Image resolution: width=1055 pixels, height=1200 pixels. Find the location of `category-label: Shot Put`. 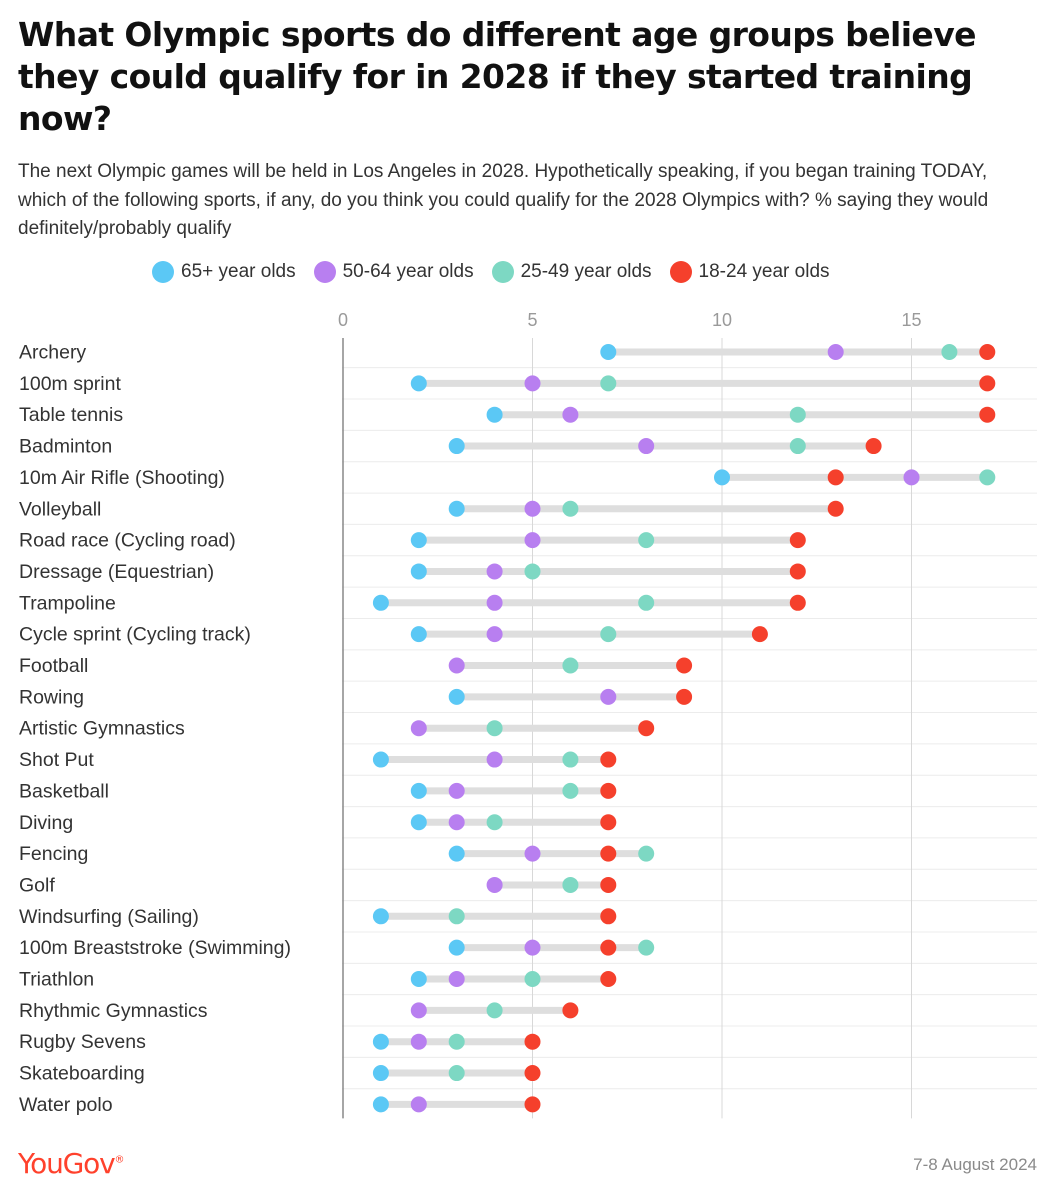

category-label: Shot Put is located at coordinates (56, 760).